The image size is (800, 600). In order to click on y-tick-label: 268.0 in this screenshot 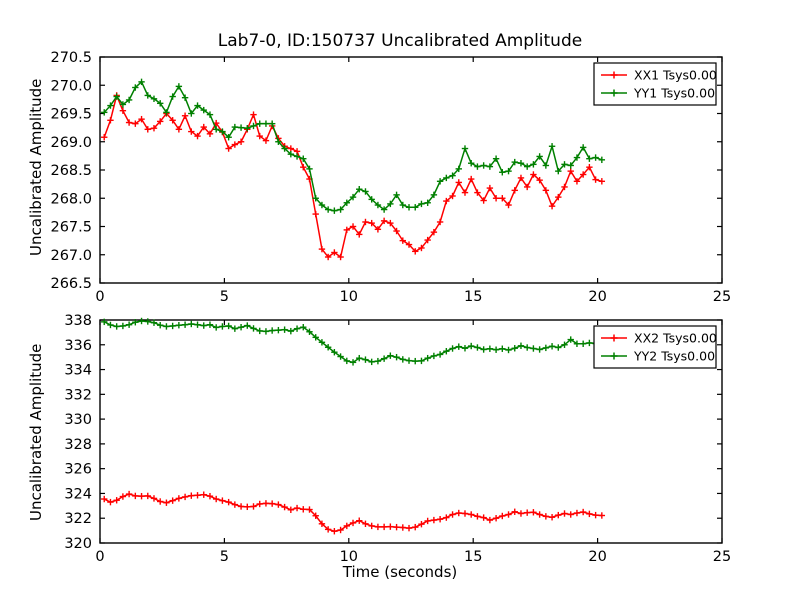, I will do `click(71, 199)`.